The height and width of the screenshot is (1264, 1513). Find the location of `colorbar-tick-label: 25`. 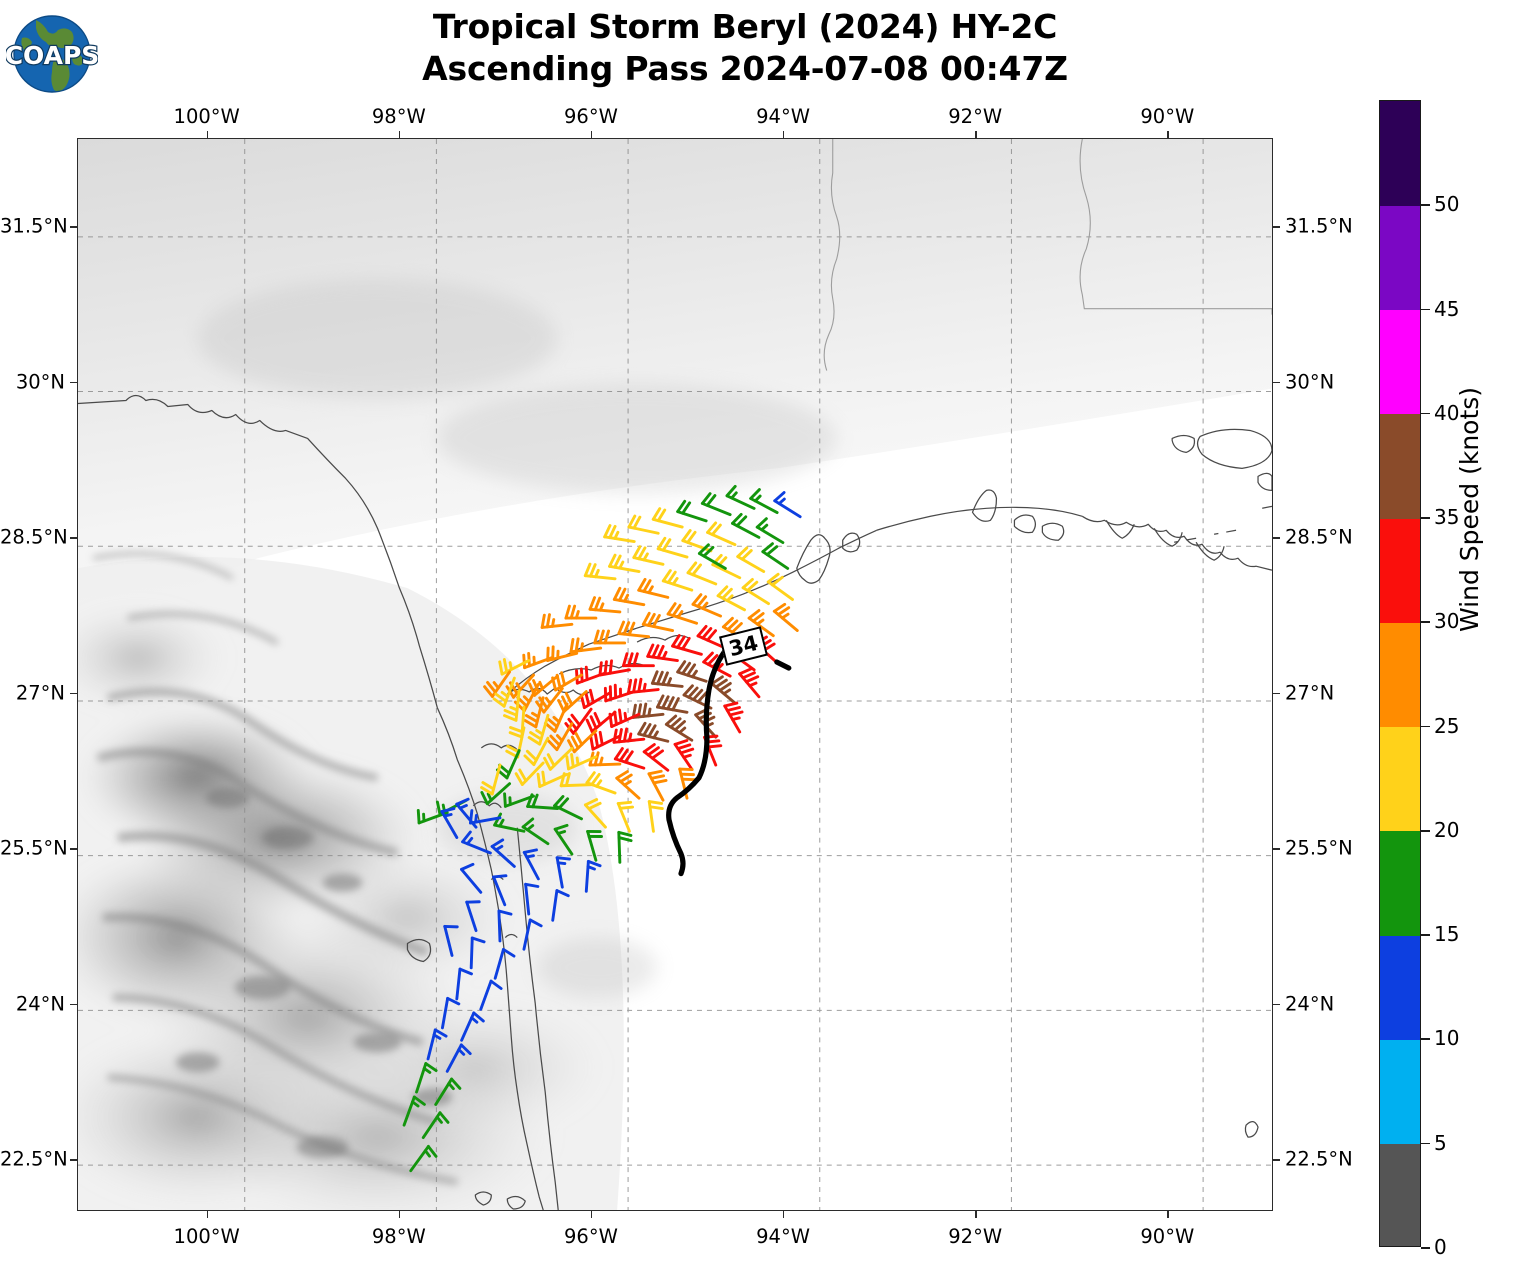

colorbar-tick-label: 25 is located at coordinates (1447, 725).